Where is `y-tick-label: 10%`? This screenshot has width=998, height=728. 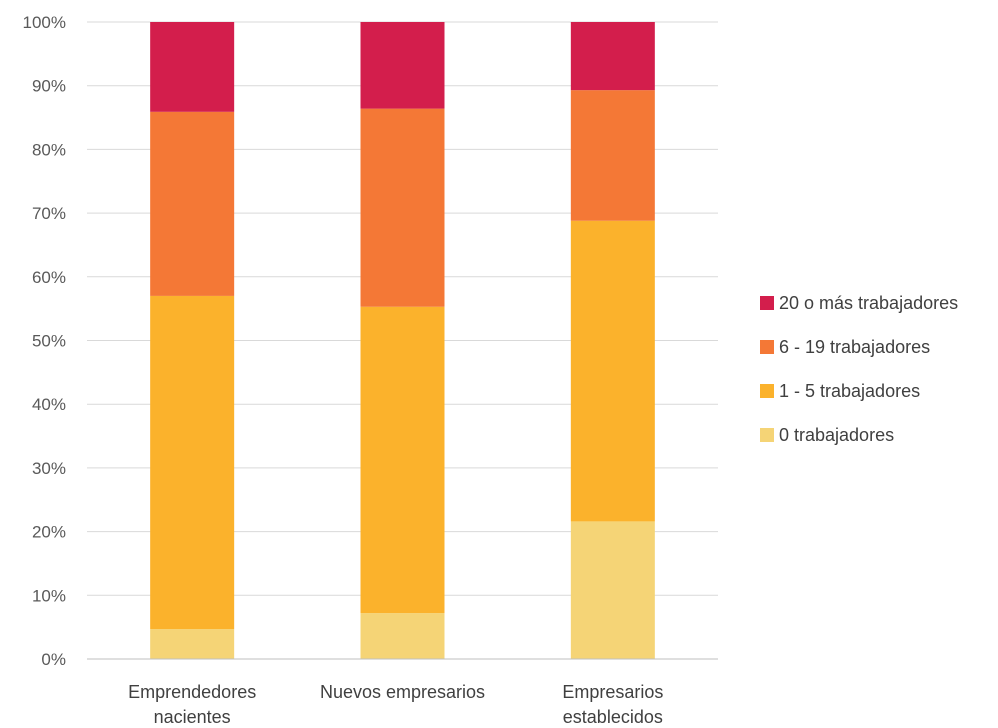 y-tick-label: 10% is located at coordinates (49, 595).